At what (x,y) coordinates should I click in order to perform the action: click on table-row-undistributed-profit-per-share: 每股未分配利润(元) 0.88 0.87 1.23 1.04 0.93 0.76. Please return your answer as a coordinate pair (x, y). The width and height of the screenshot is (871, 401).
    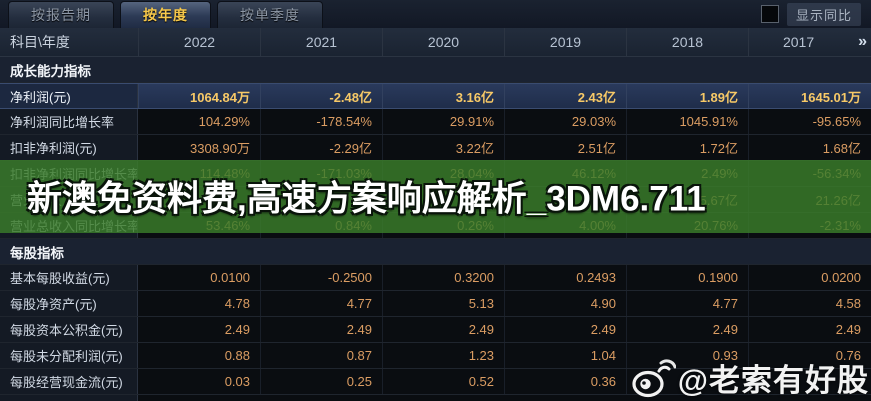
    Looking at the image, I should click on (435, 356).